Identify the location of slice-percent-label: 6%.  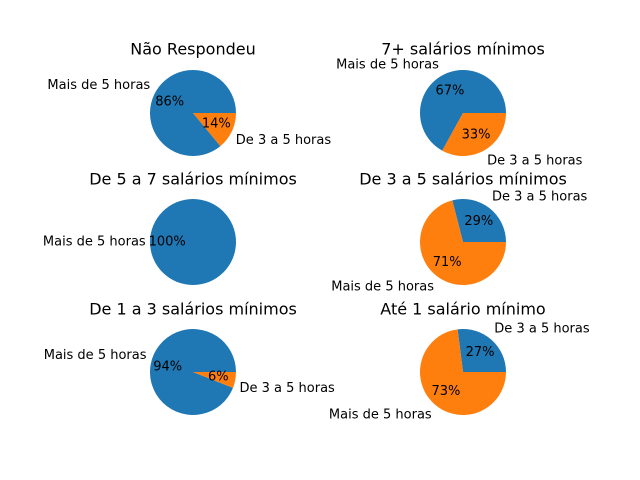
(218, 376).